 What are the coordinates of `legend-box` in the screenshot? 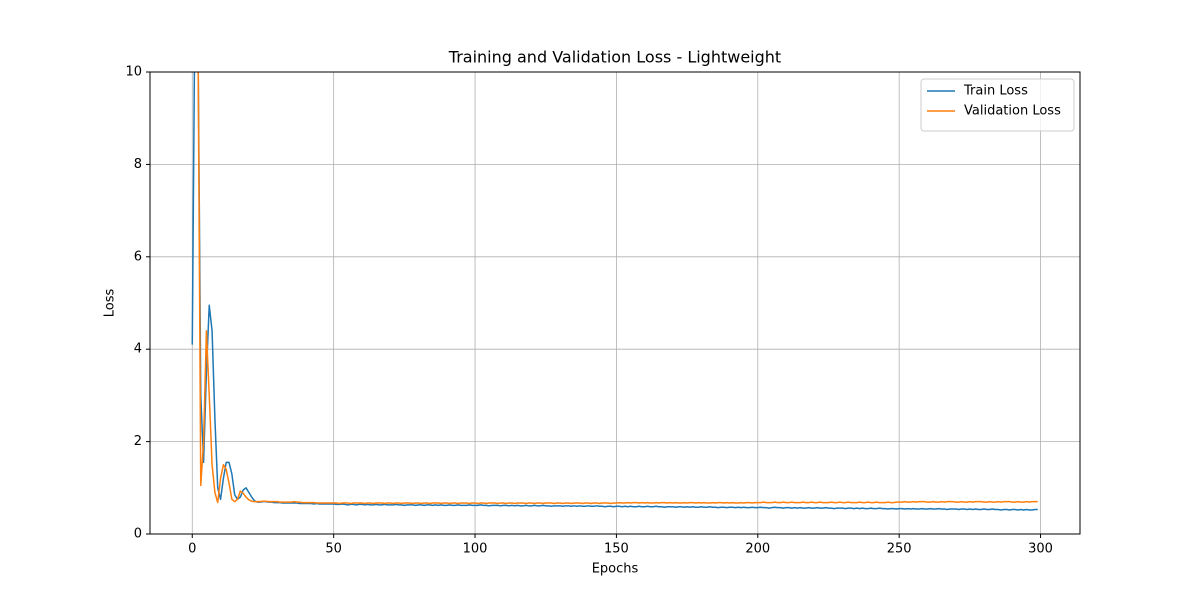 It's located at (997, 105).